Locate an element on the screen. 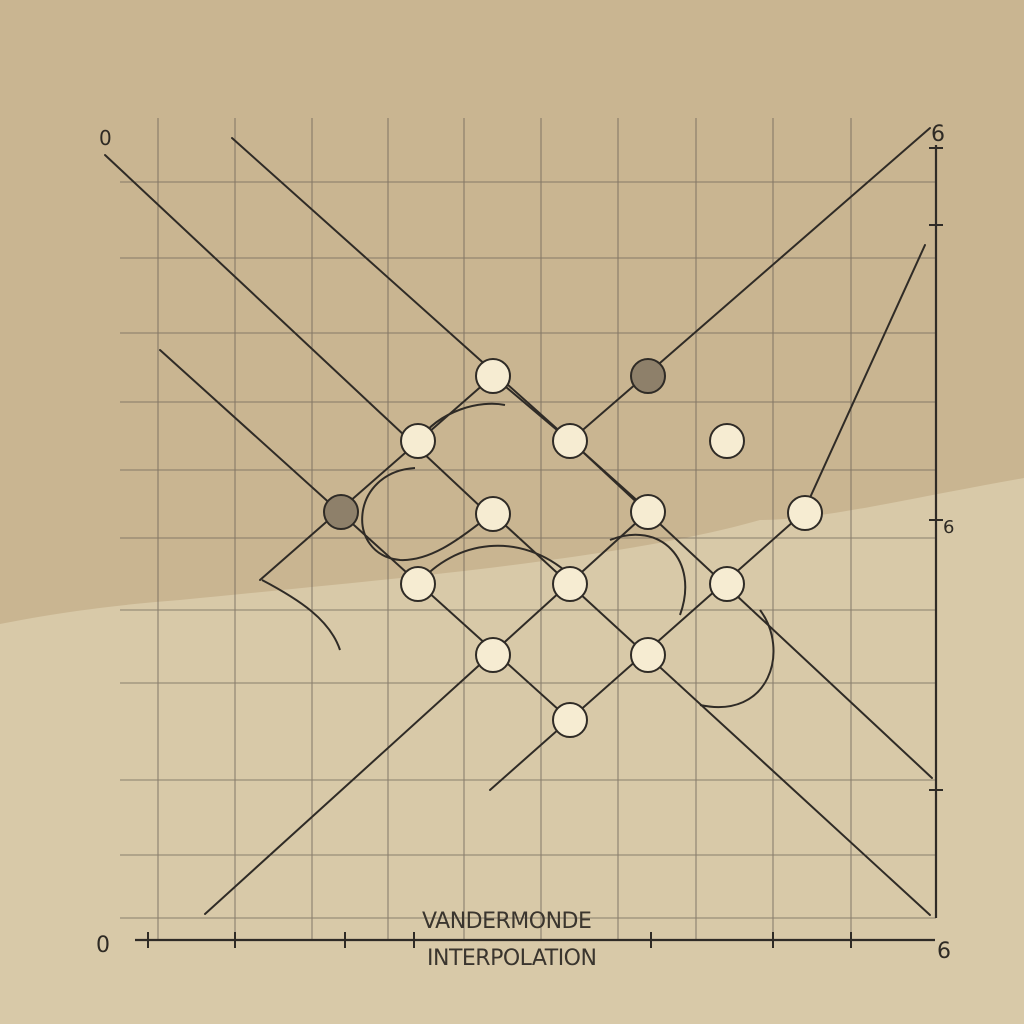 The image size is (1024, 1024). corner-label-top-right: 6 is located at coordinates (938, 134).